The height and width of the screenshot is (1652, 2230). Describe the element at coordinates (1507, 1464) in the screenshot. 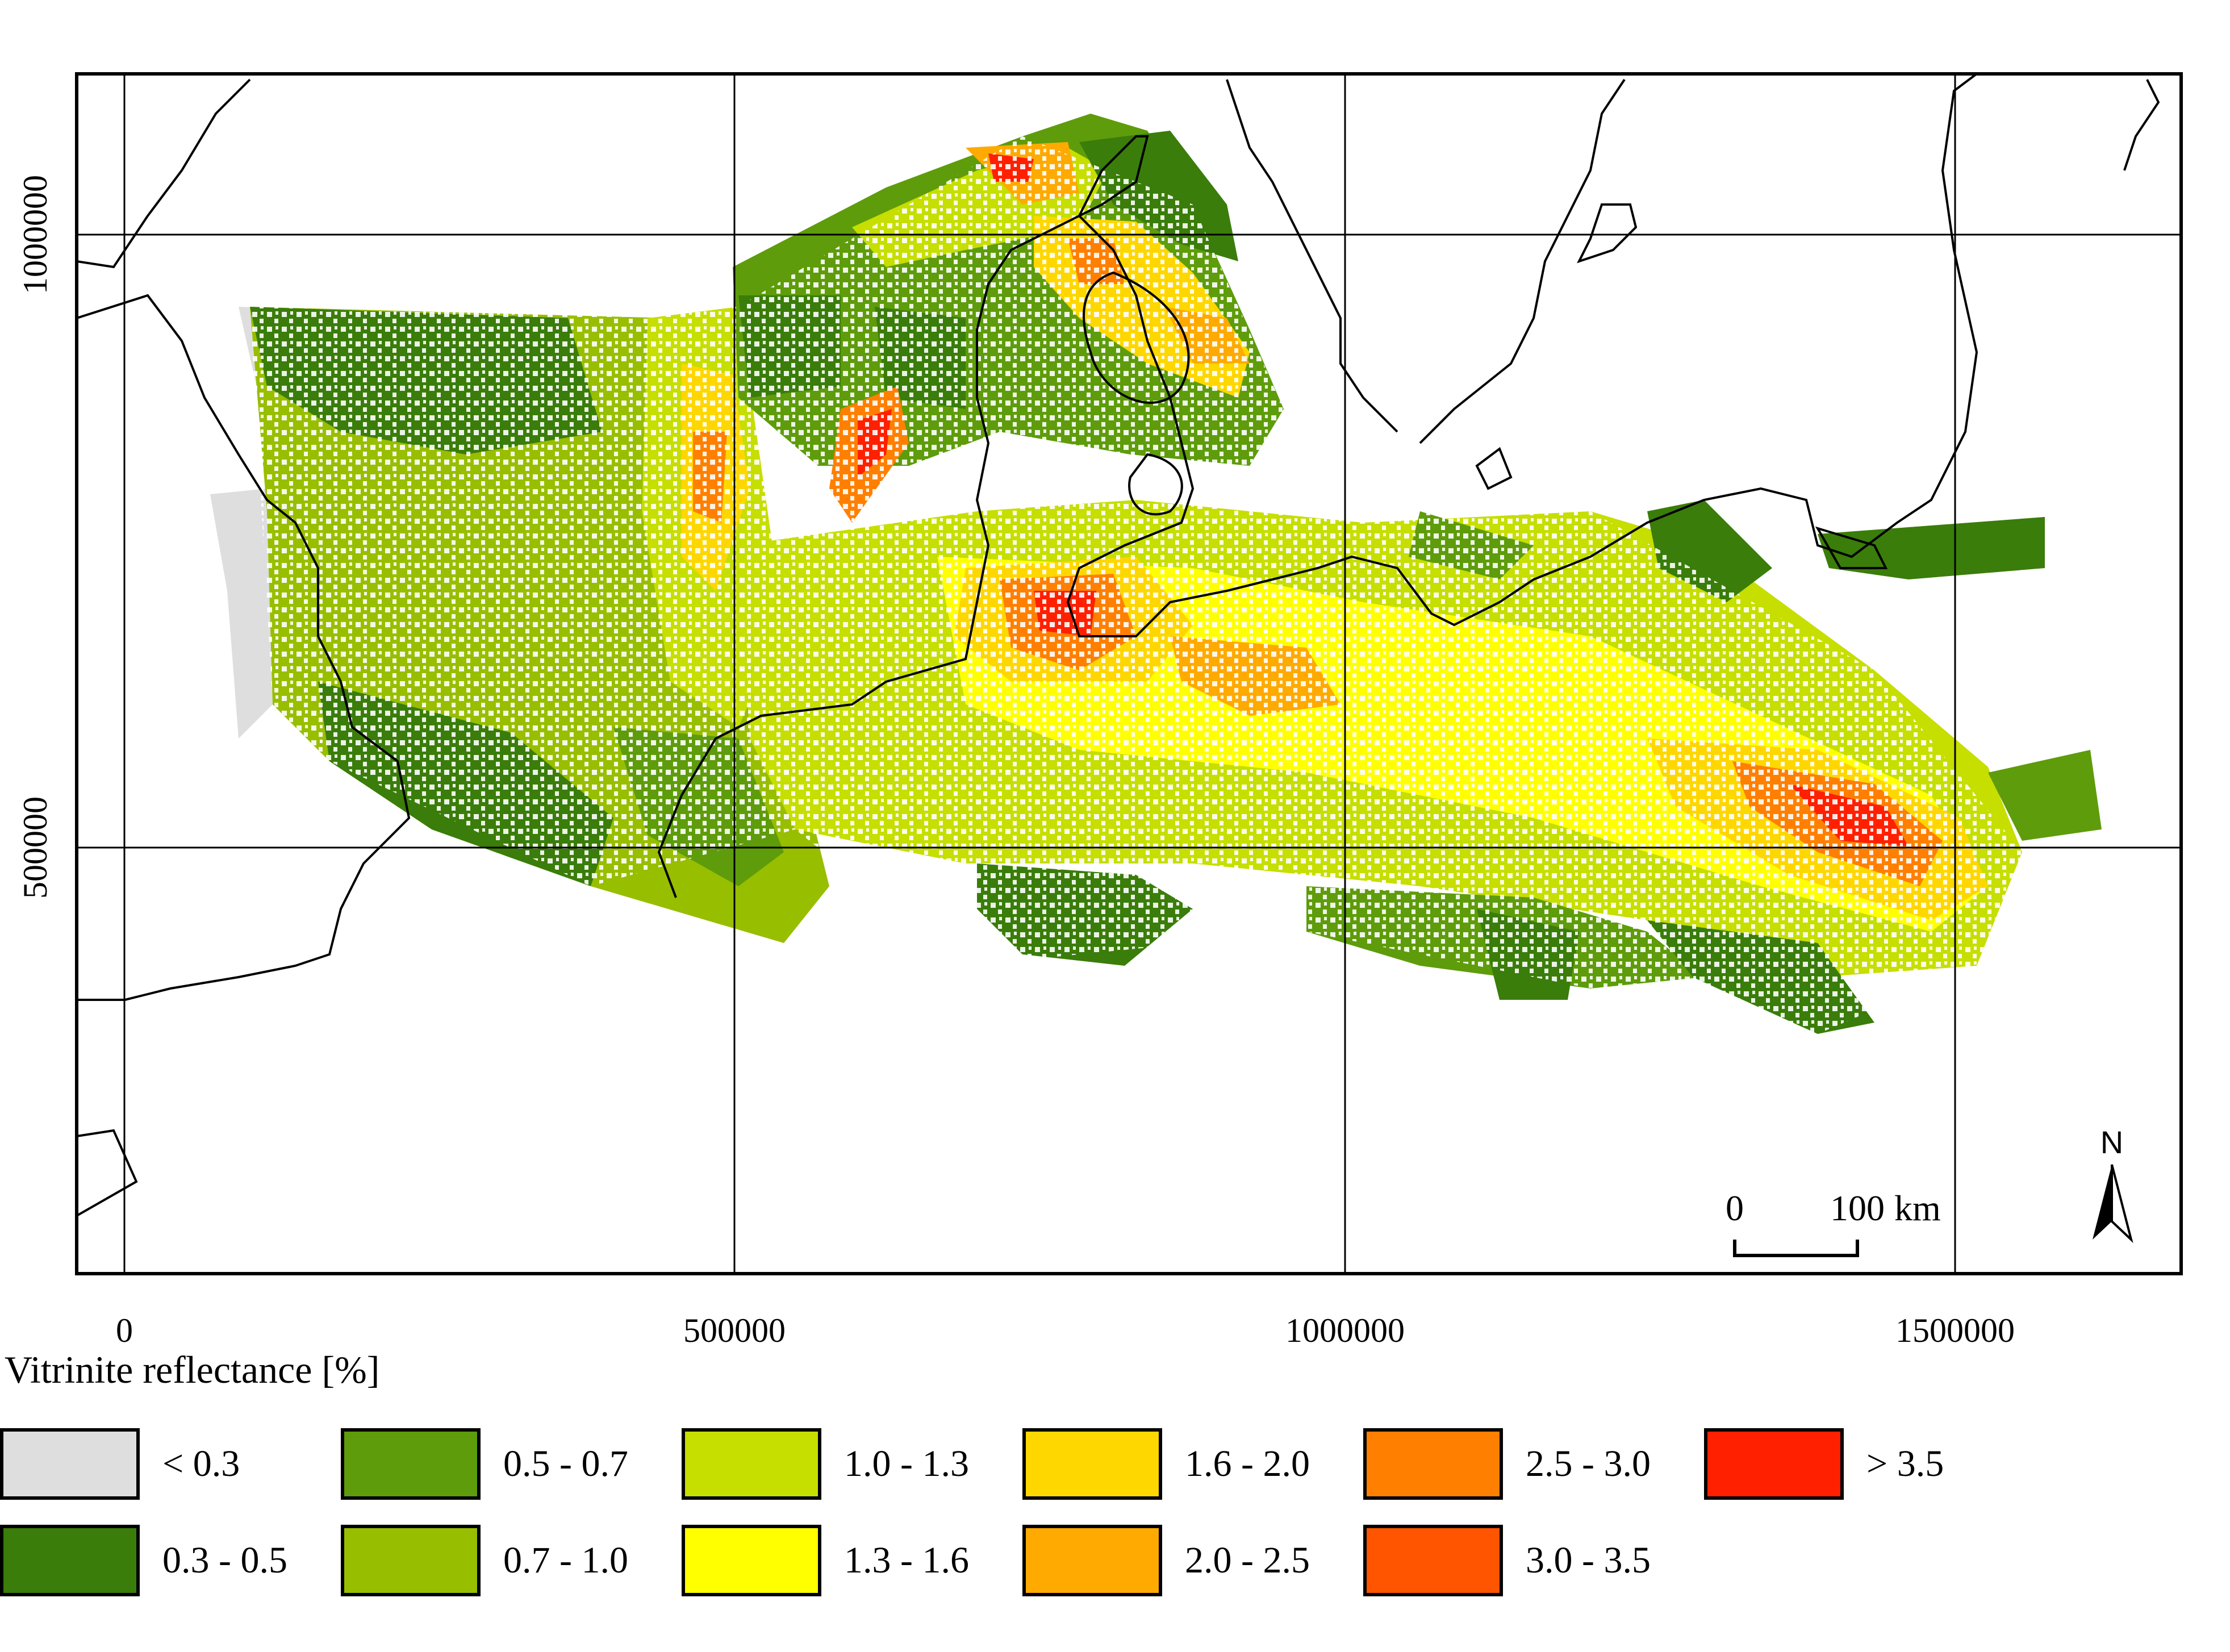

I see `legend-item: 2.5 - 3.0` at that location.